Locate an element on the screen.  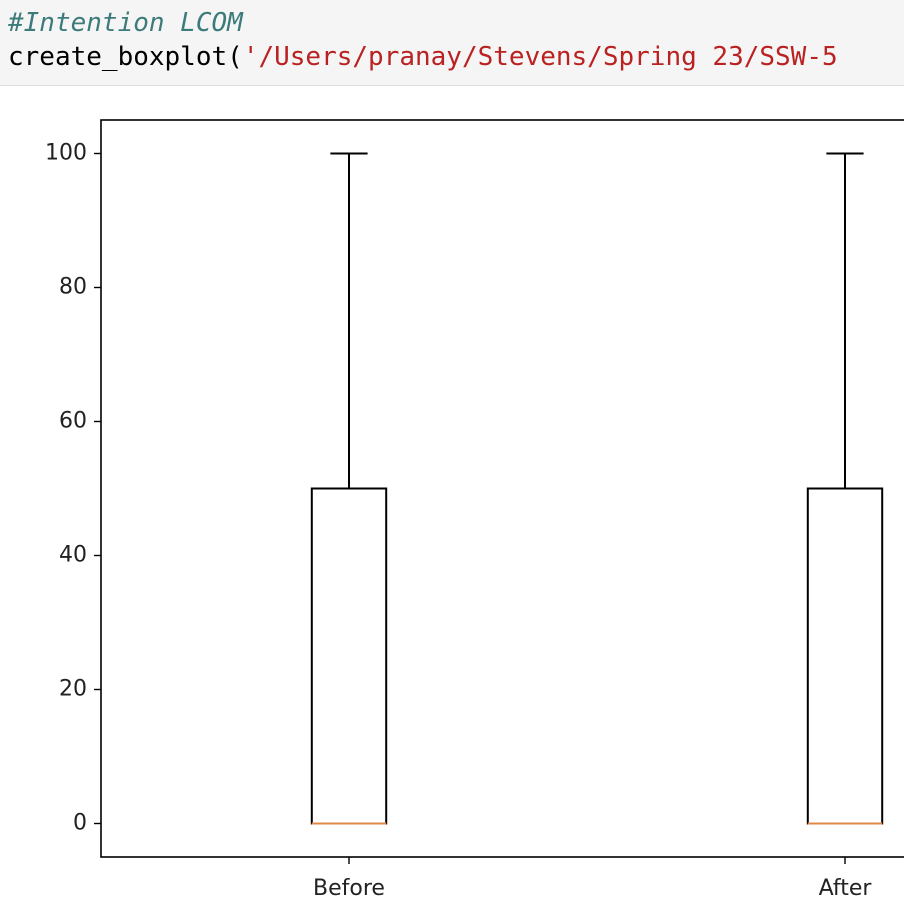
x-tick-label: After is located at coordinates (846, 888).